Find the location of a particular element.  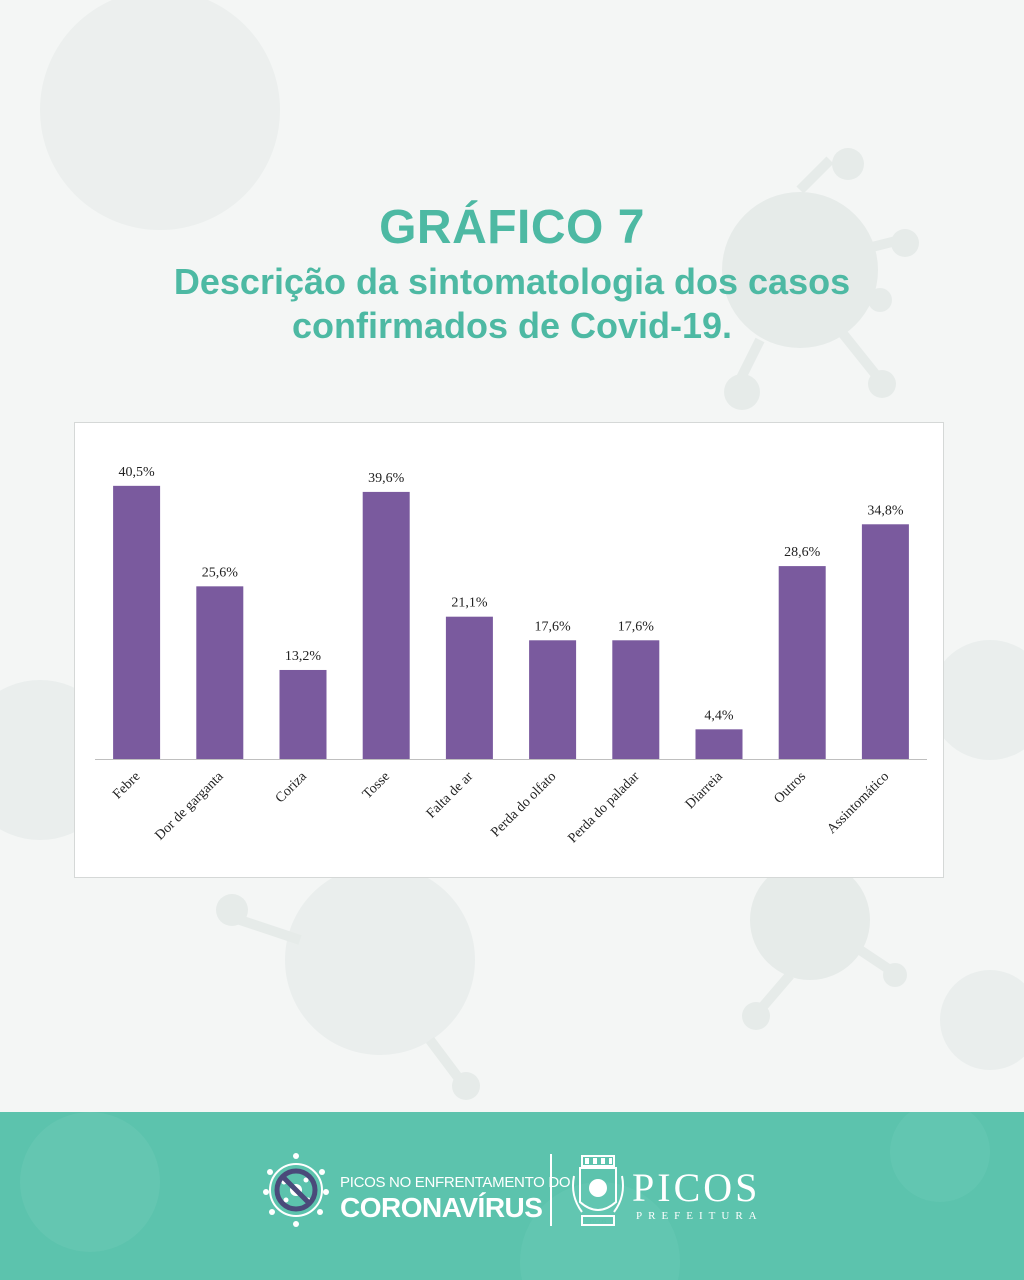

city-subtitle: PREFEITURA is located at coordinates (699, 1216).